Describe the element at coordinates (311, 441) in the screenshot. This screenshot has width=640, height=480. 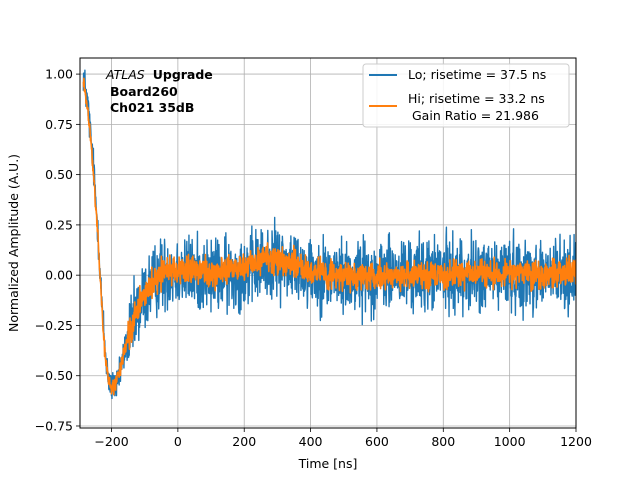
I see `x-tick-label: 400` at that location.